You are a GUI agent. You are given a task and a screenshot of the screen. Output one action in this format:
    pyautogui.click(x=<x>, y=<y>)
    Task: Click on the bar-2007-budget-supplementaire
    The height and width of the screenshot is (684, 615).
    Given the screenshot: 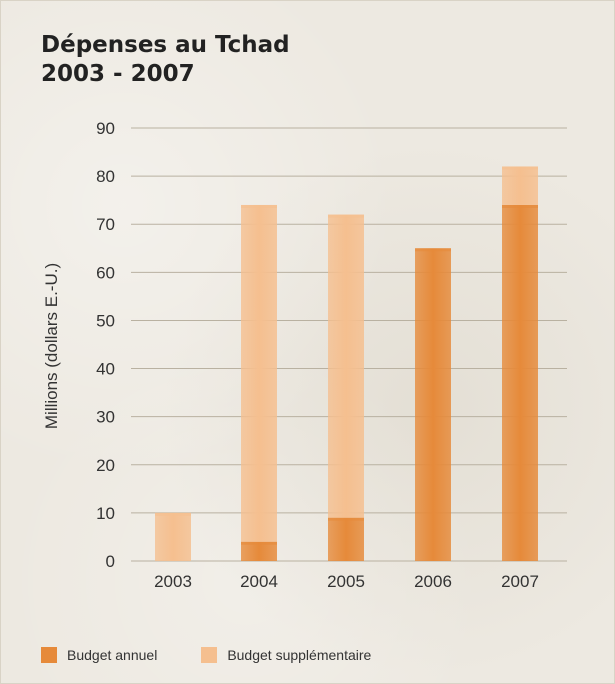 What is the action you would take?
    pyautogui.click(x=520, y=185)
    